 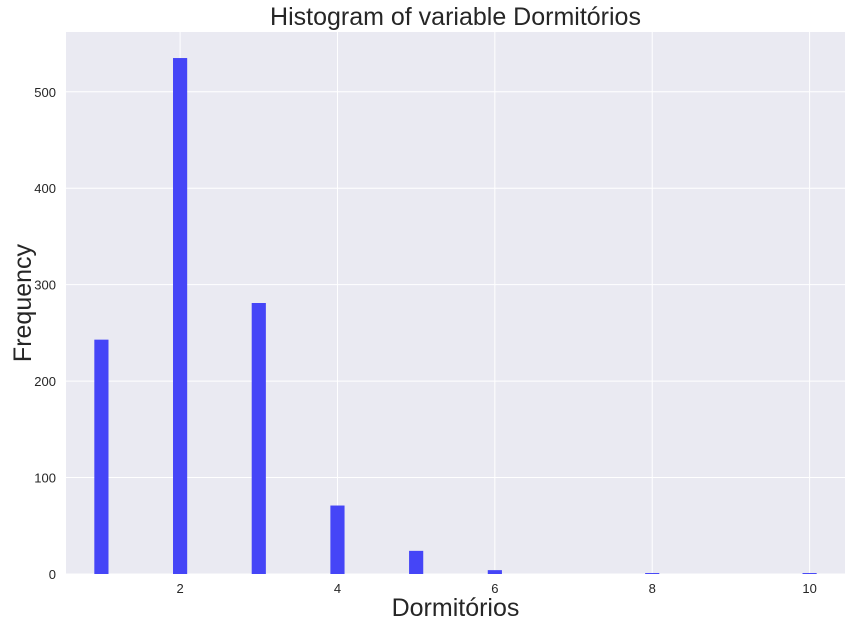 What do you see at coordinates (652, 588) in the screenshot?
I see `x-tick-label: 8` at bounding box center [652, 588].